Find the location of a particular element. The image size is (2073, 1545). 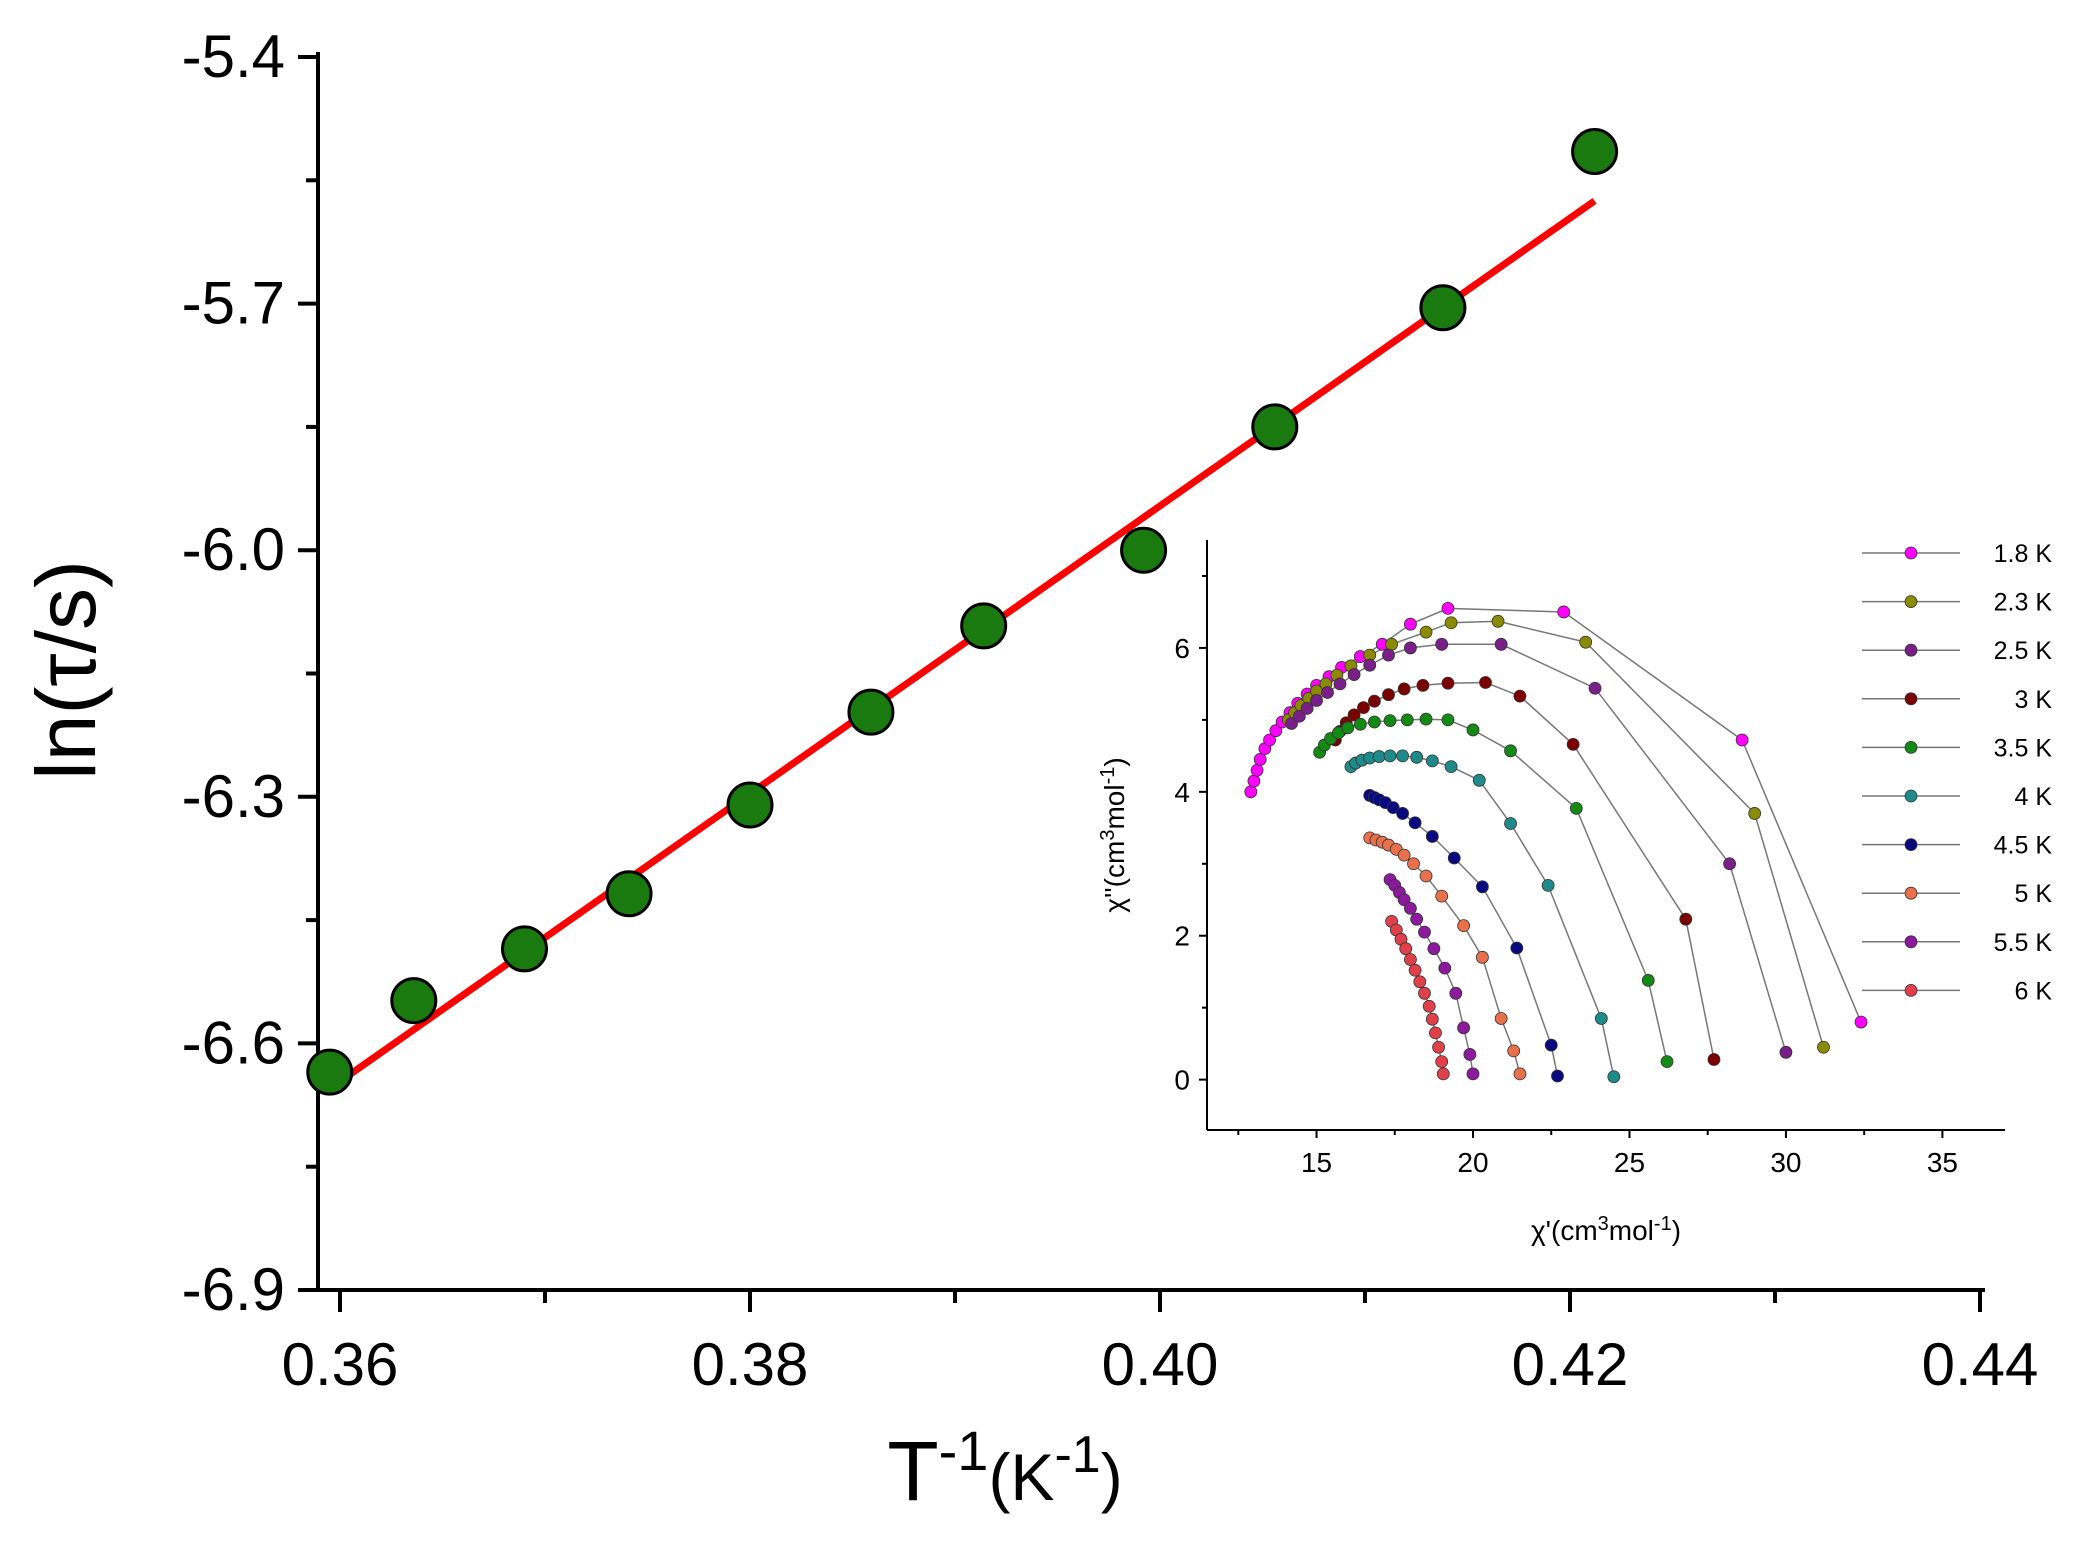

inset-y-tick-label: 2 is located at coordinates (1182, 936).